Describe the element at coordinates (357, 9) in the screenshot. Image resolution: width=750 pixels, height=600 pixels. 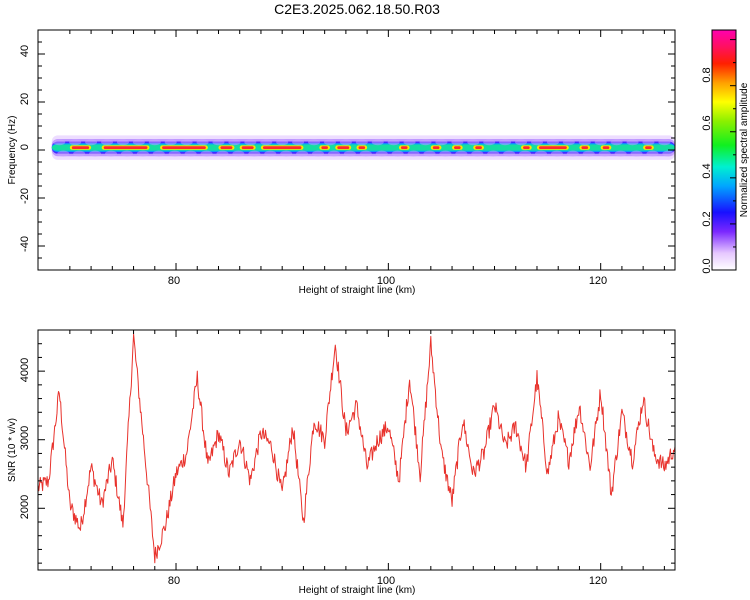
I see `chart-title: C2E3.2025.062.18.50.R03` at that location.